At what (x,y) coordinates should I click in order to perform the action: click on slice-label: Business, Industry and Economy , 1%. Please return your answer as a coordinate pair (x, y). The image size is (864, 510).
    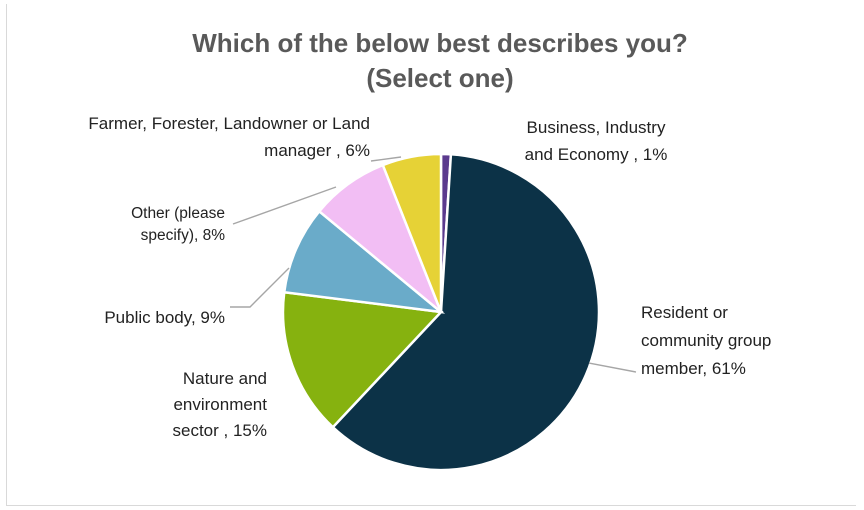
    Looking at the image, I should click on (596, 141).